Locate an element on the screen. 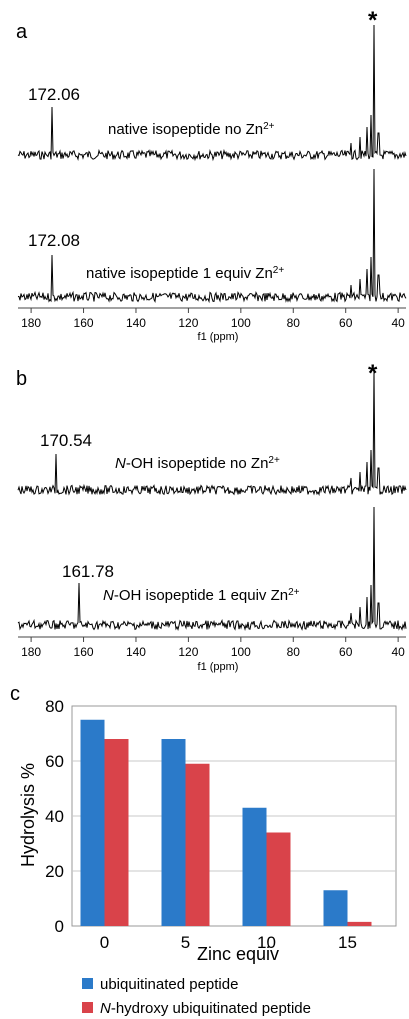 The width and height of the screenshot is (409, 1019). caption-text-b2: -OH isopeptide 1 equiv Zn is located at coordinates (201, 595).